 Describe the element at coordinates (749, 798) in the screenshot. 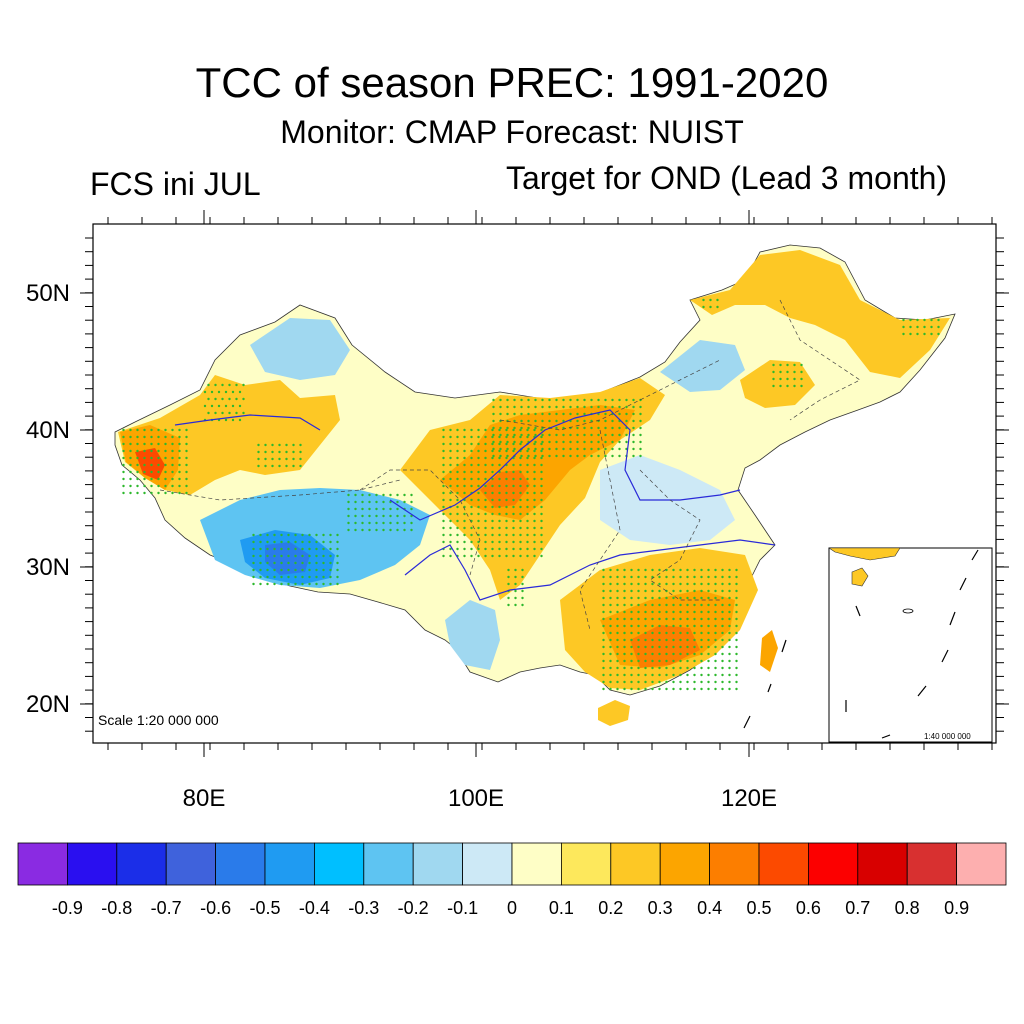

I see `lon-label-120e: 120E` at that location.